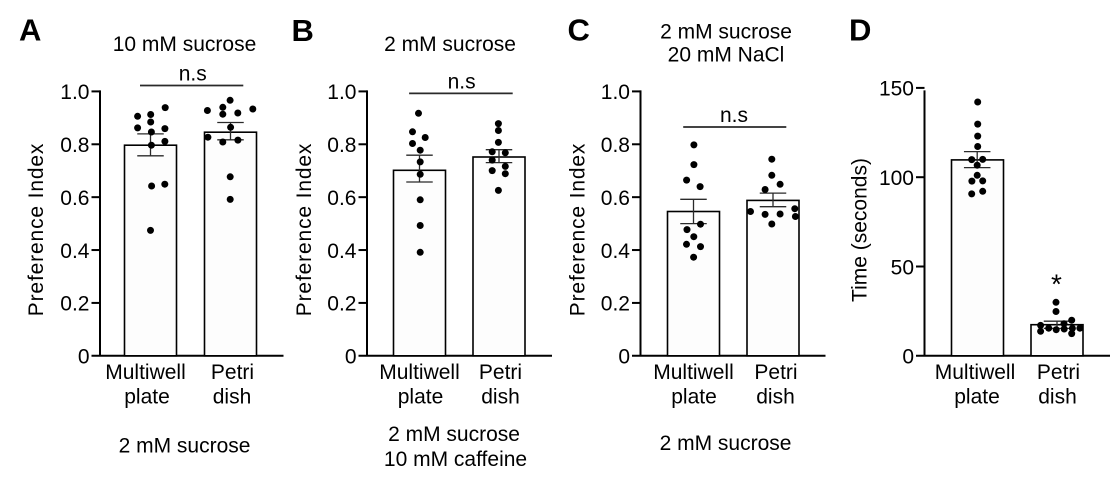 Image resolution: width=1115 pixels, height=478 pixels. What do you see at coordinates (860, 230) in the screenshot?
I see `svg-text: Time (seconds)` at bounding box center [860, 230].